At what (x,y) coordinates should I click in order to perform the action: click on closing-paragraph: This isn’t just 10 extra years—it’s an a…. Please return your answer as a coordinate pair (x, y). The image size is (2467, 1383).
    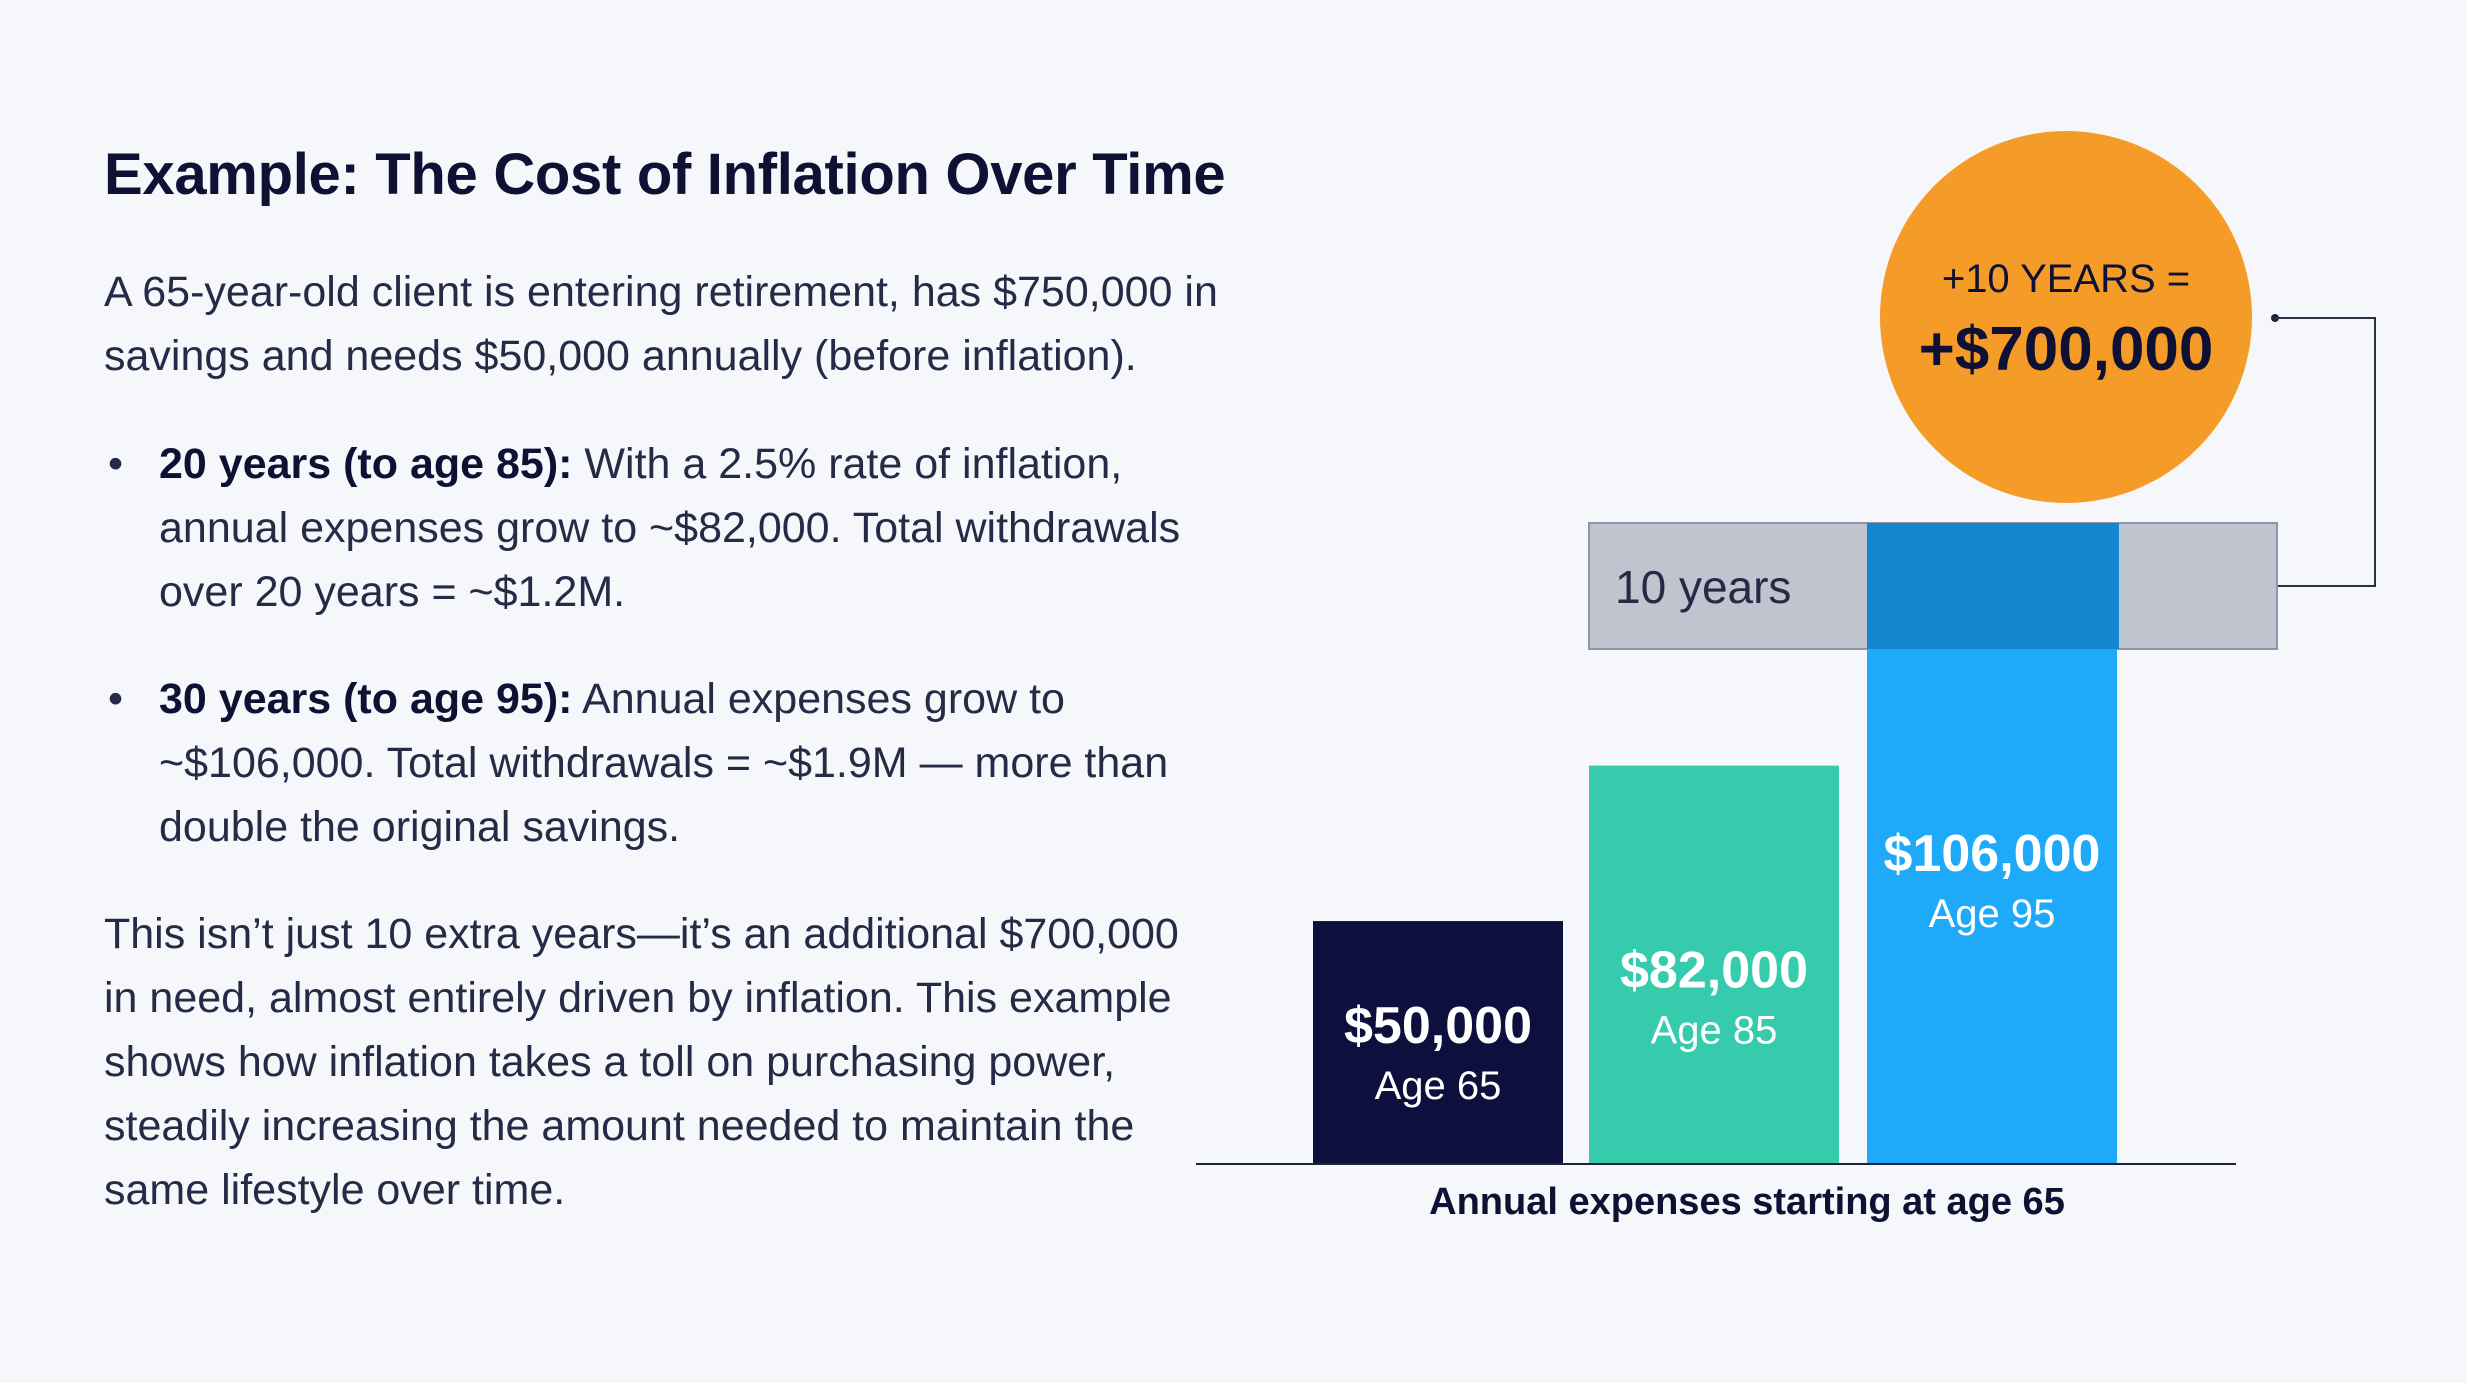
    Looking at the image, I should click on (641, 1062).